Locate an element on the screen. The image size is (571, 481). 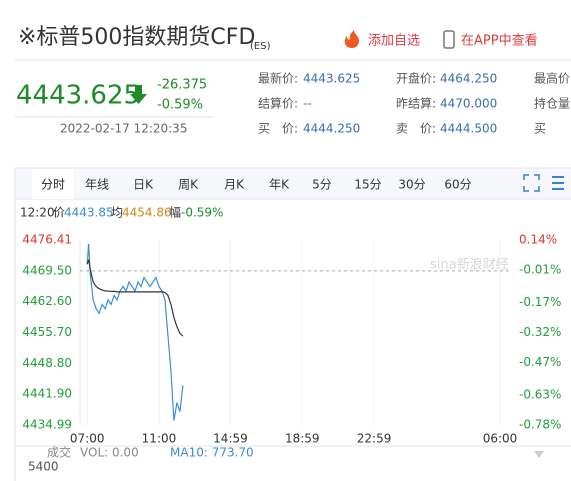
tab: 60分 is located at coordinates (457, 185).